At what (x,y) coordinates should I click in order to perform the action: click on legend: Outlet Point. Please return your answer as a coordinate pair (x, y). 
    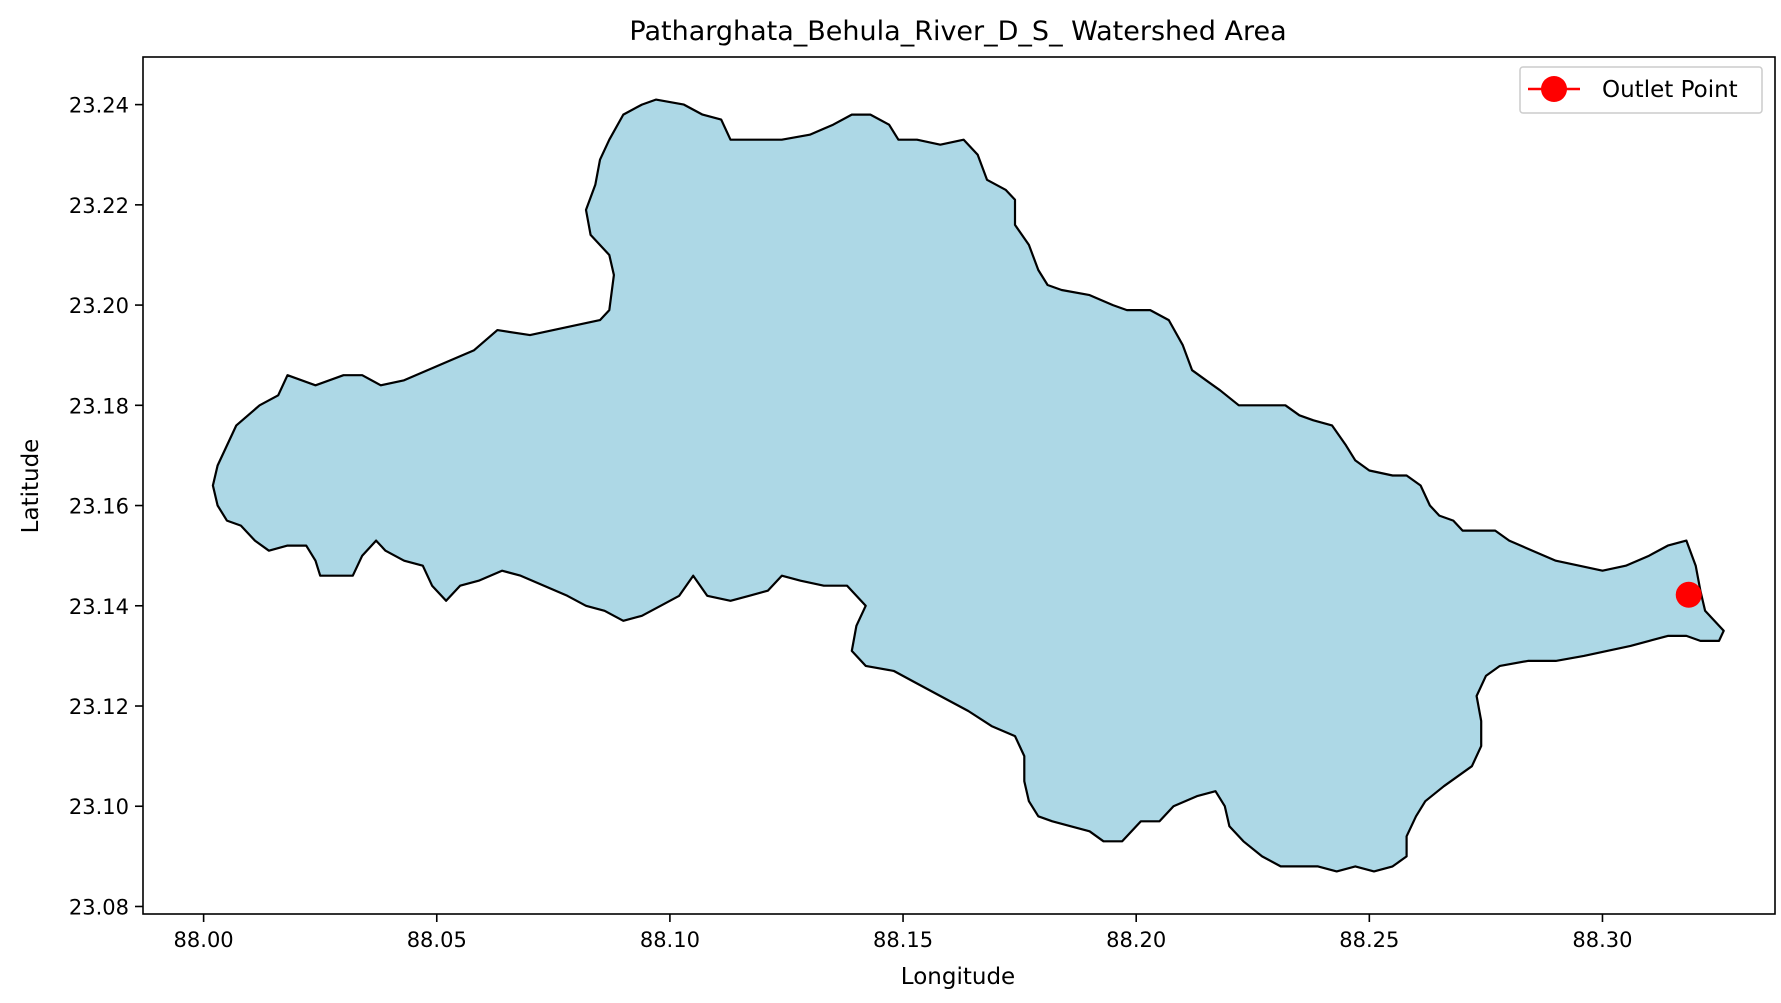
    Looking at the image, I should click on (1641, 90).